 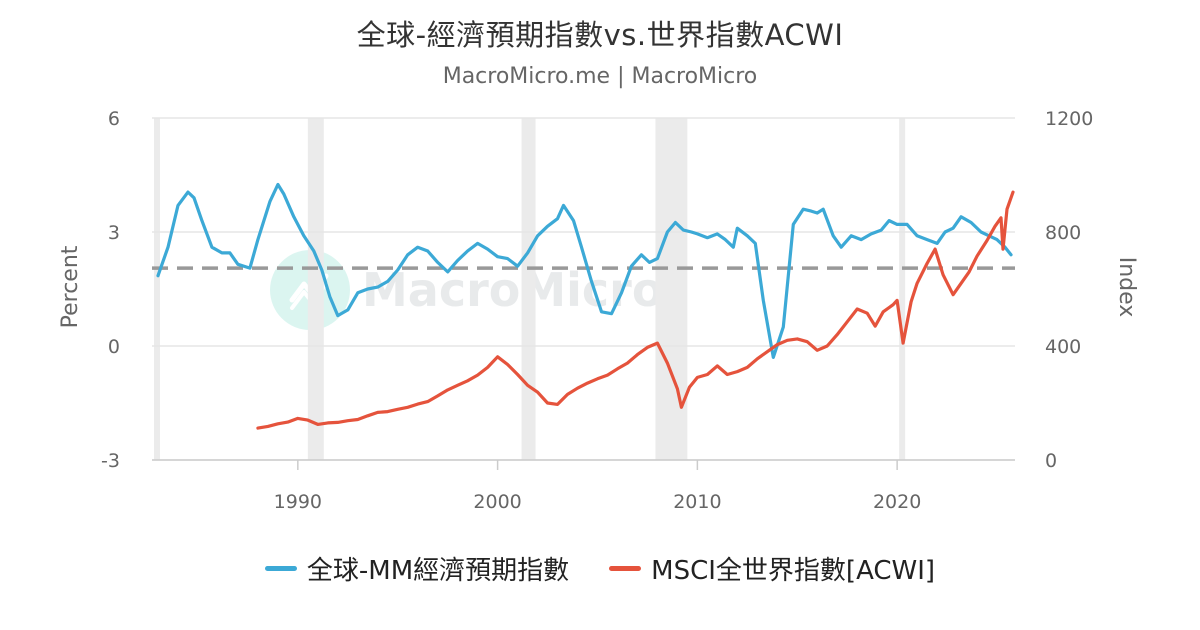 I want to click on left-tick-label: -3, so click(x=110, y=461).